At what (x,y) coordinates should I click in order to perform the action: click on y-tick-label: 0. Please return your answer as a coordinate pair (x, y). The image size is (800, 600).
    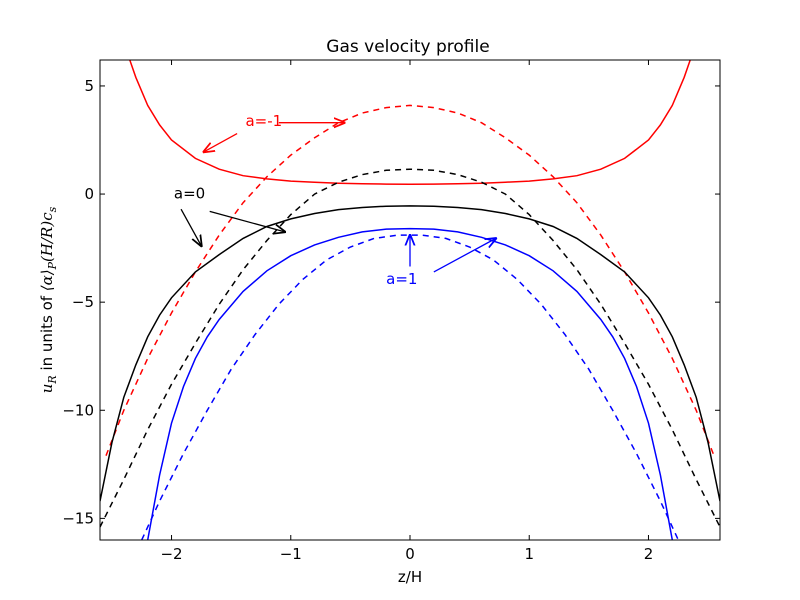
    Looking at the image, I should click on (89, 194).